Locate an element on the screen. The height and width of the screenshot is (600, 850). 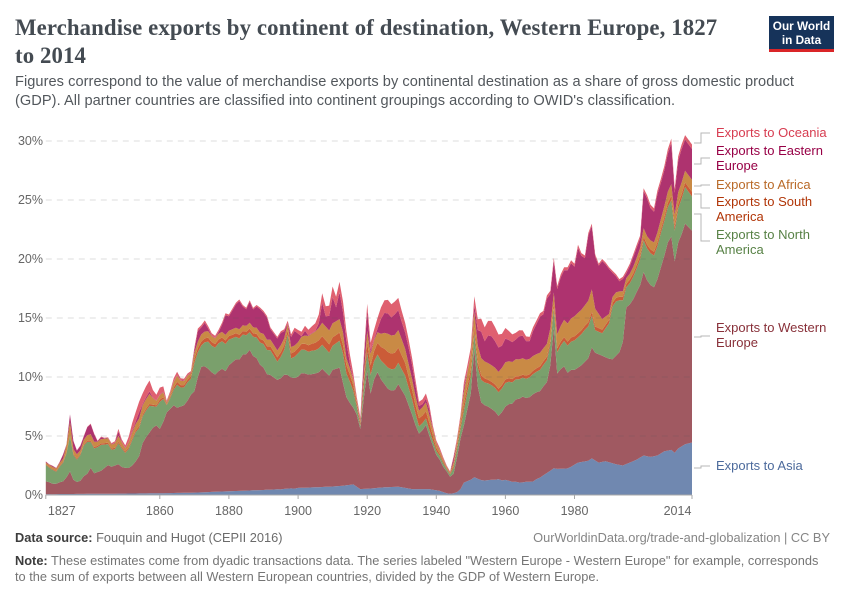
svg-text: 1940 is located at coordinates (436, 511).